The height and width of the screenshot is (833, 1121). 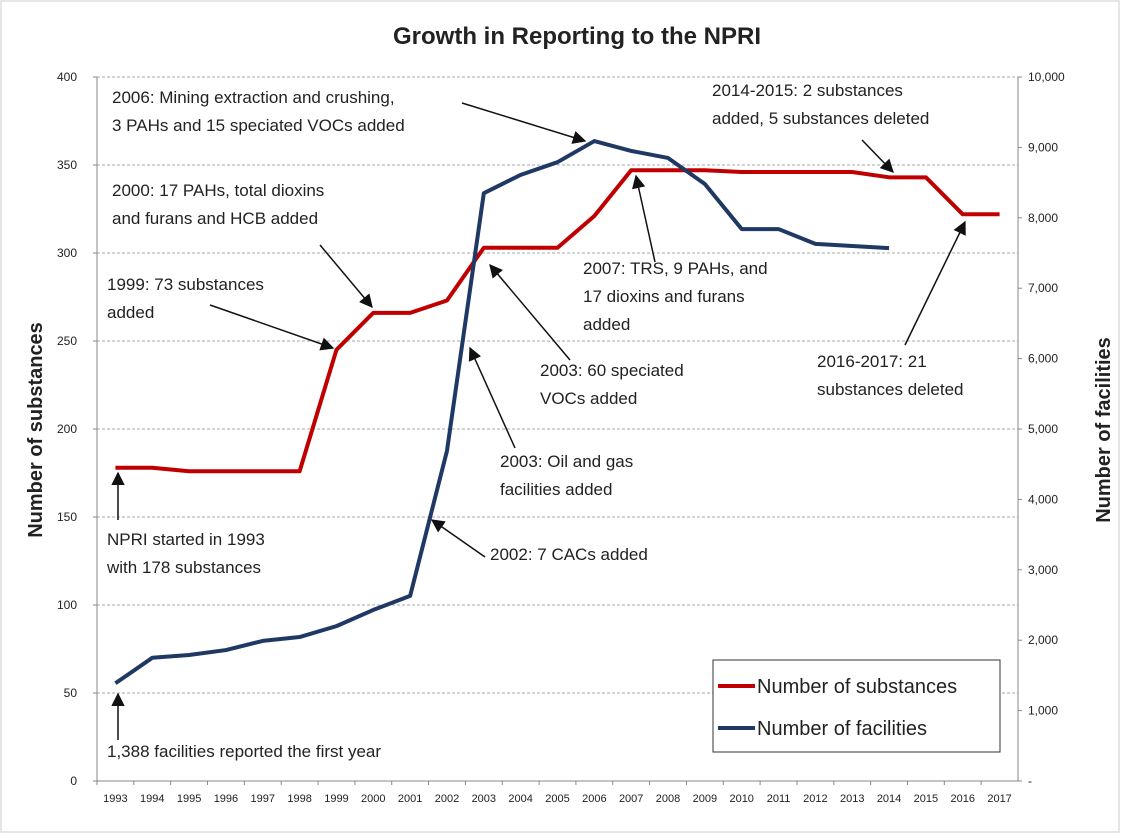 I want to click on y-tick-label: 200, so click(x=67, y=429).